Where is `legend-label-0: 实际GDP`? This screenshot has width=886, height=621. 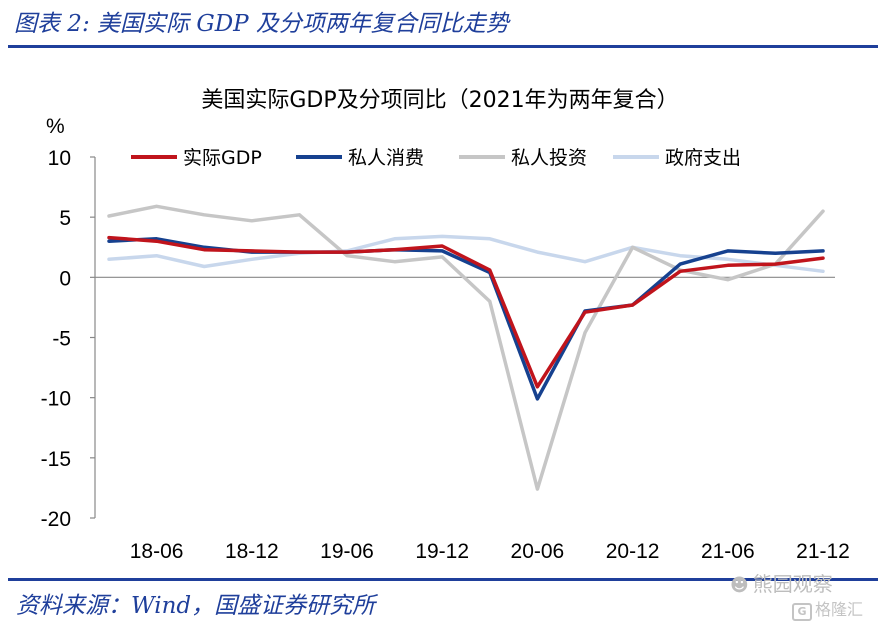
legend-label-0: 实际GDP is located at coordinates (222, 158).